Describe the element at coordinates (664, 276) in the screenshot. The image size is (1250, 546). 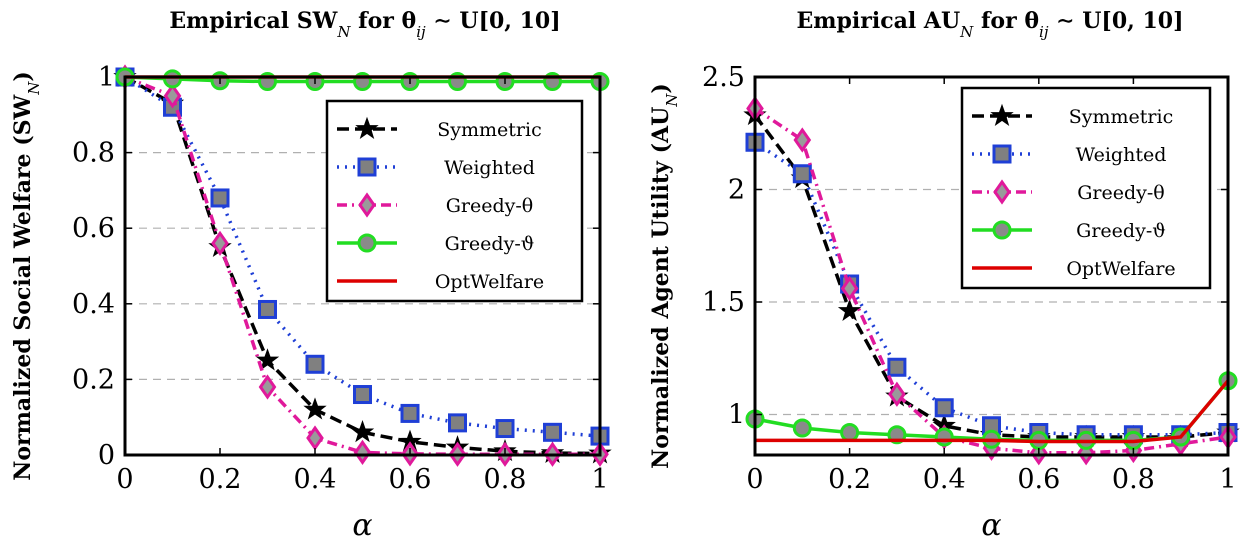
I see `y-axis-label: Normalized Agent Utility (AUN)` at that location.